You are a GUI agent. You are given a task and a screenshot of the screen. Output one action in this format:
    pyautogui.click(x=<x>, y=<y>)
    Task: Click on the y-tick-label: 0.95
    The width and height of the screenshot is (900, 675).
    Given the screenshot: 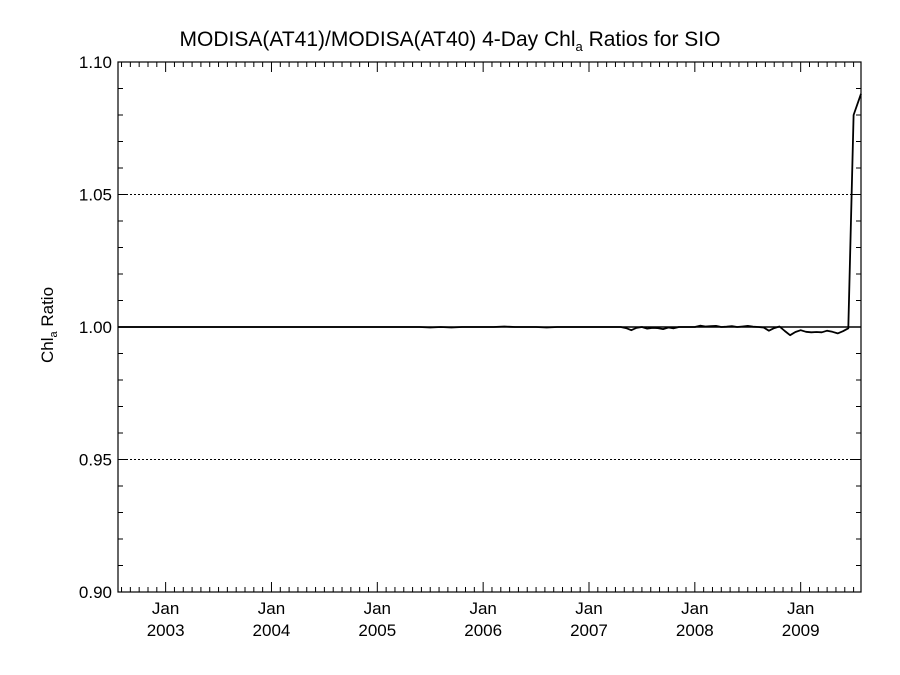 What is the action you would take?
    pyautogui.click(x=95, y=460)
    